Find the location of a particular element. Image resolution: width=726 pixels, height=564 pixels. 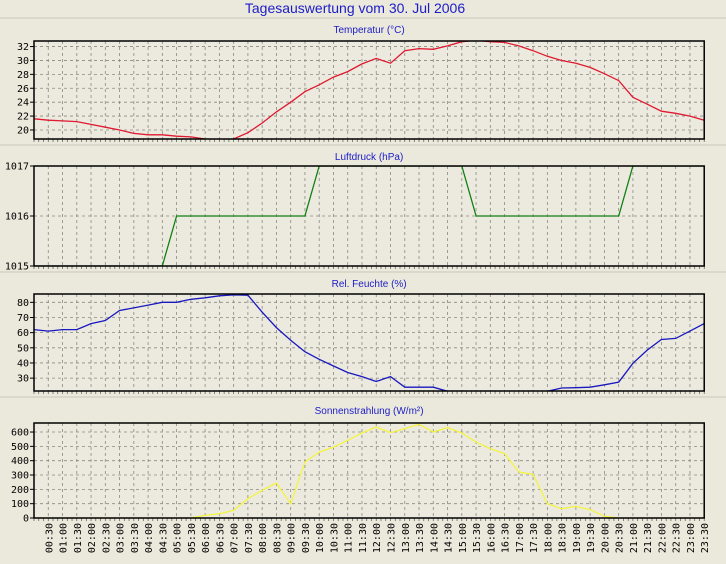

x-tick-label: 23:00 is located at coordinates (691, 538).